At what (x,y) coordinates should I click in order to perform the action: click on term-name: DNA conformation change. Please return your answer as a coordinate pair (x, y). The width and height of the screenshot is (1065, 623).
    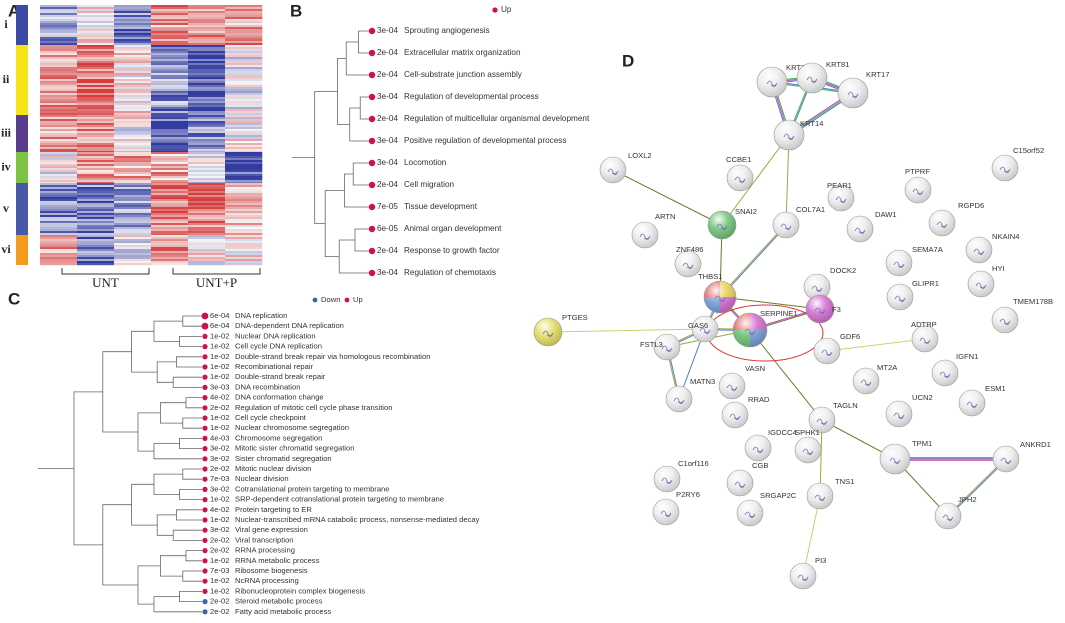
    Looking at the image, I should click on (279, 397).